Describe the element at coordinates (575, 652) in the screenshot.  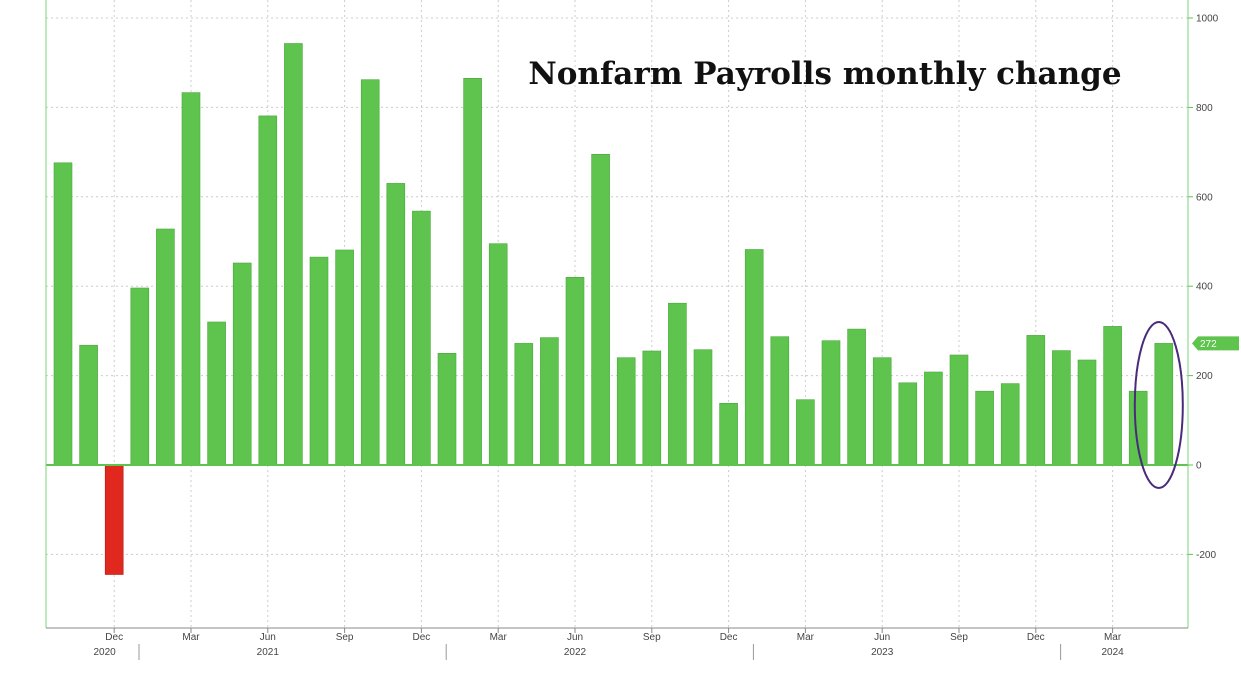
I see `year-label: 2022` at that location.